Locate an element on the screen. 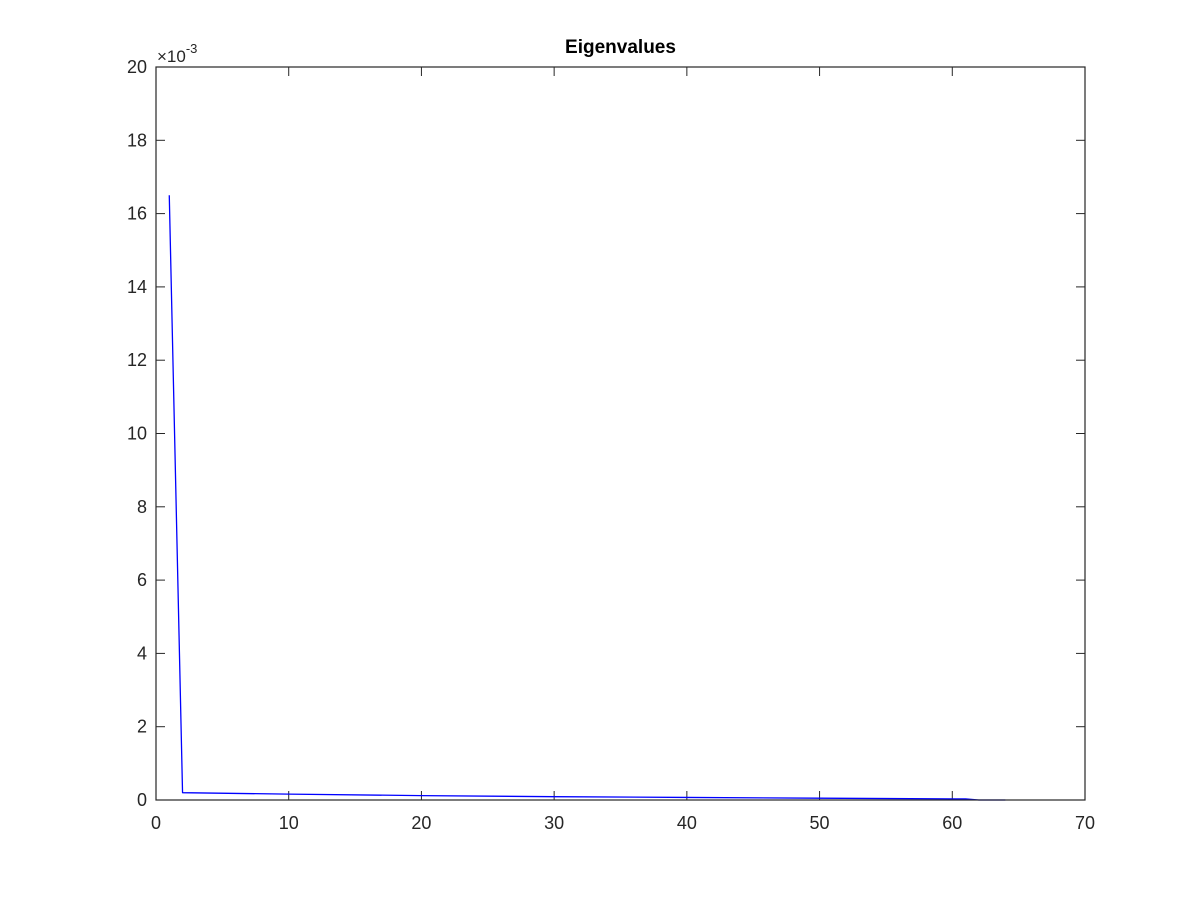  y-tick-label: 12 is located at coordinates (137, 360).